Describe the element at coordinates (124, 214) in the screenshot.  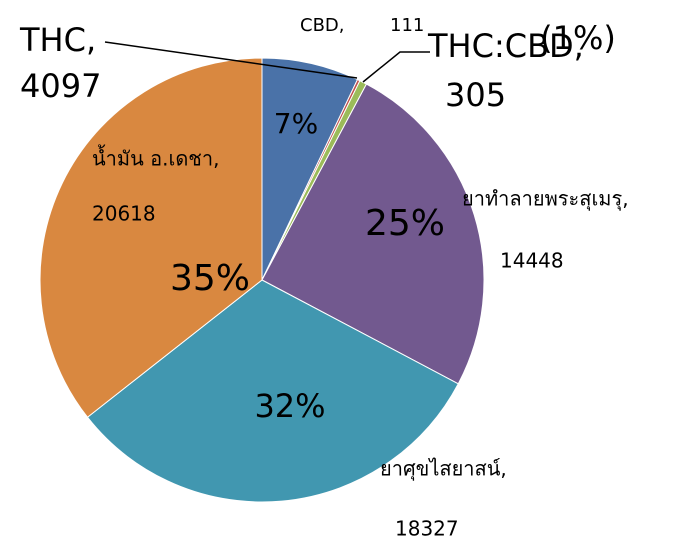
I see `value-label: 20618` at that location.